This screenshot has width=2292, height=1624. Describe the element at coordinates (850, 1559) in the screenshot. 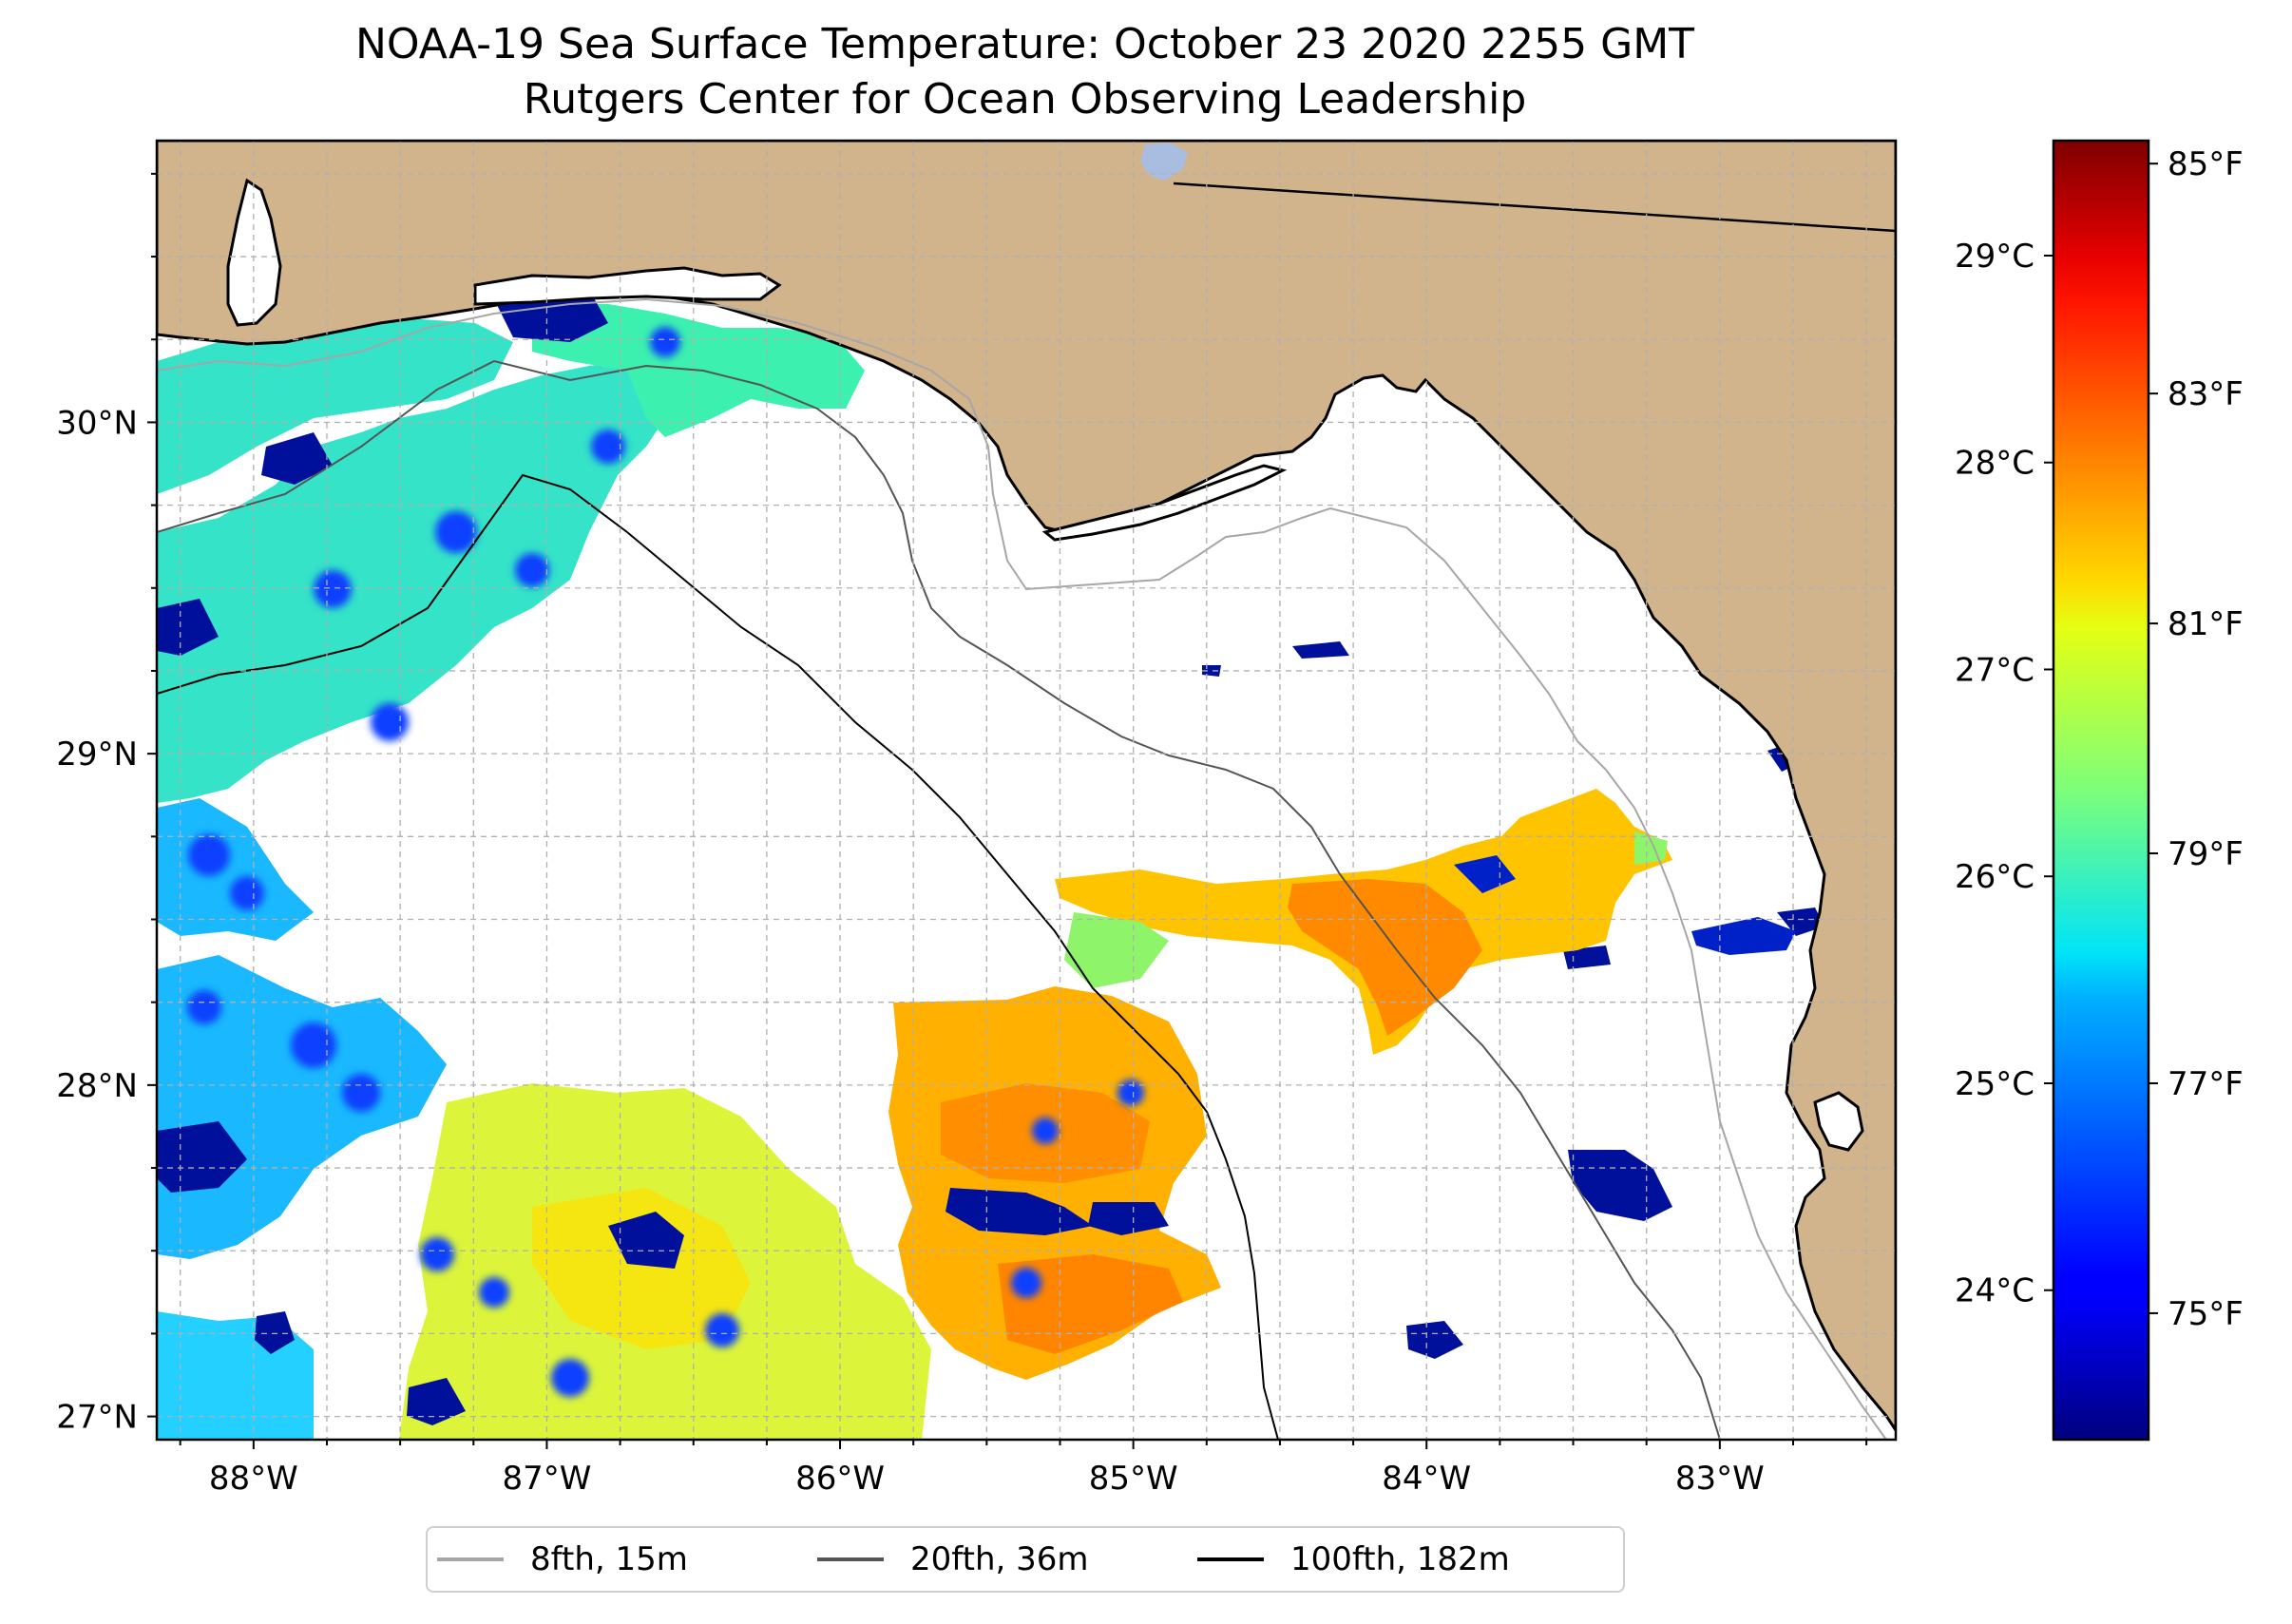

I see `legend-line-20fth` at that location.